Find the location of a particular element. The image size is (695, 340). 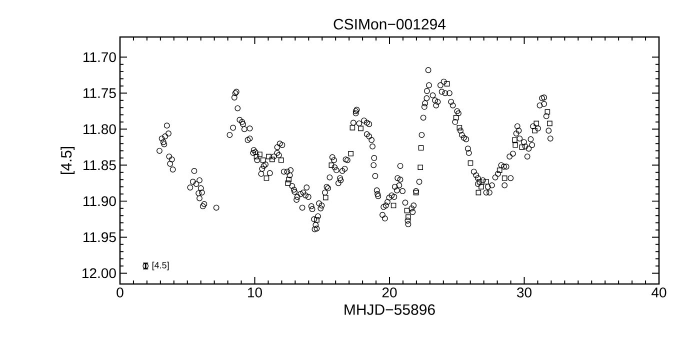

x-tick-label: 30 is located at coordinates (524, 293).